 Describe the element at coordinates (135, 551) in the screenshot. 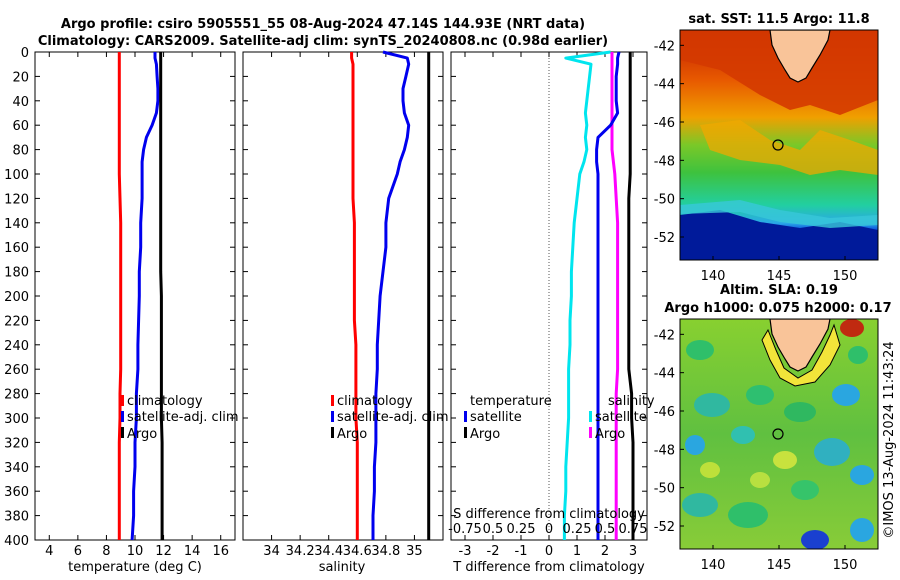

I see `x-tick-label: 10` at that location.